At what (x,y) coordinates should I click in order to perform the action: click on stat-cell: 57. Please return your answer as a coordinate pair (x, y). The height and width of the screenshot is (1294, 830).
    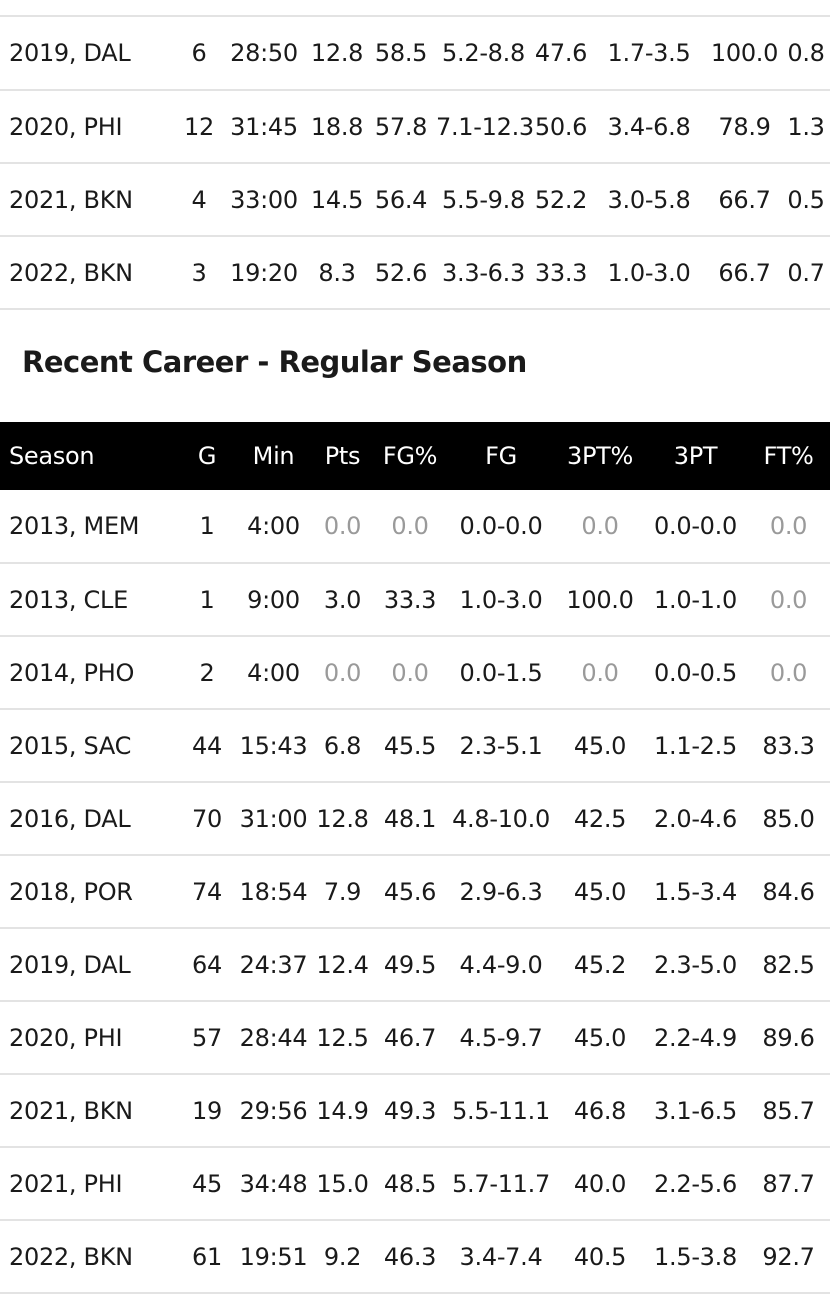
    Looking at the image, I should click on (207, 1038).